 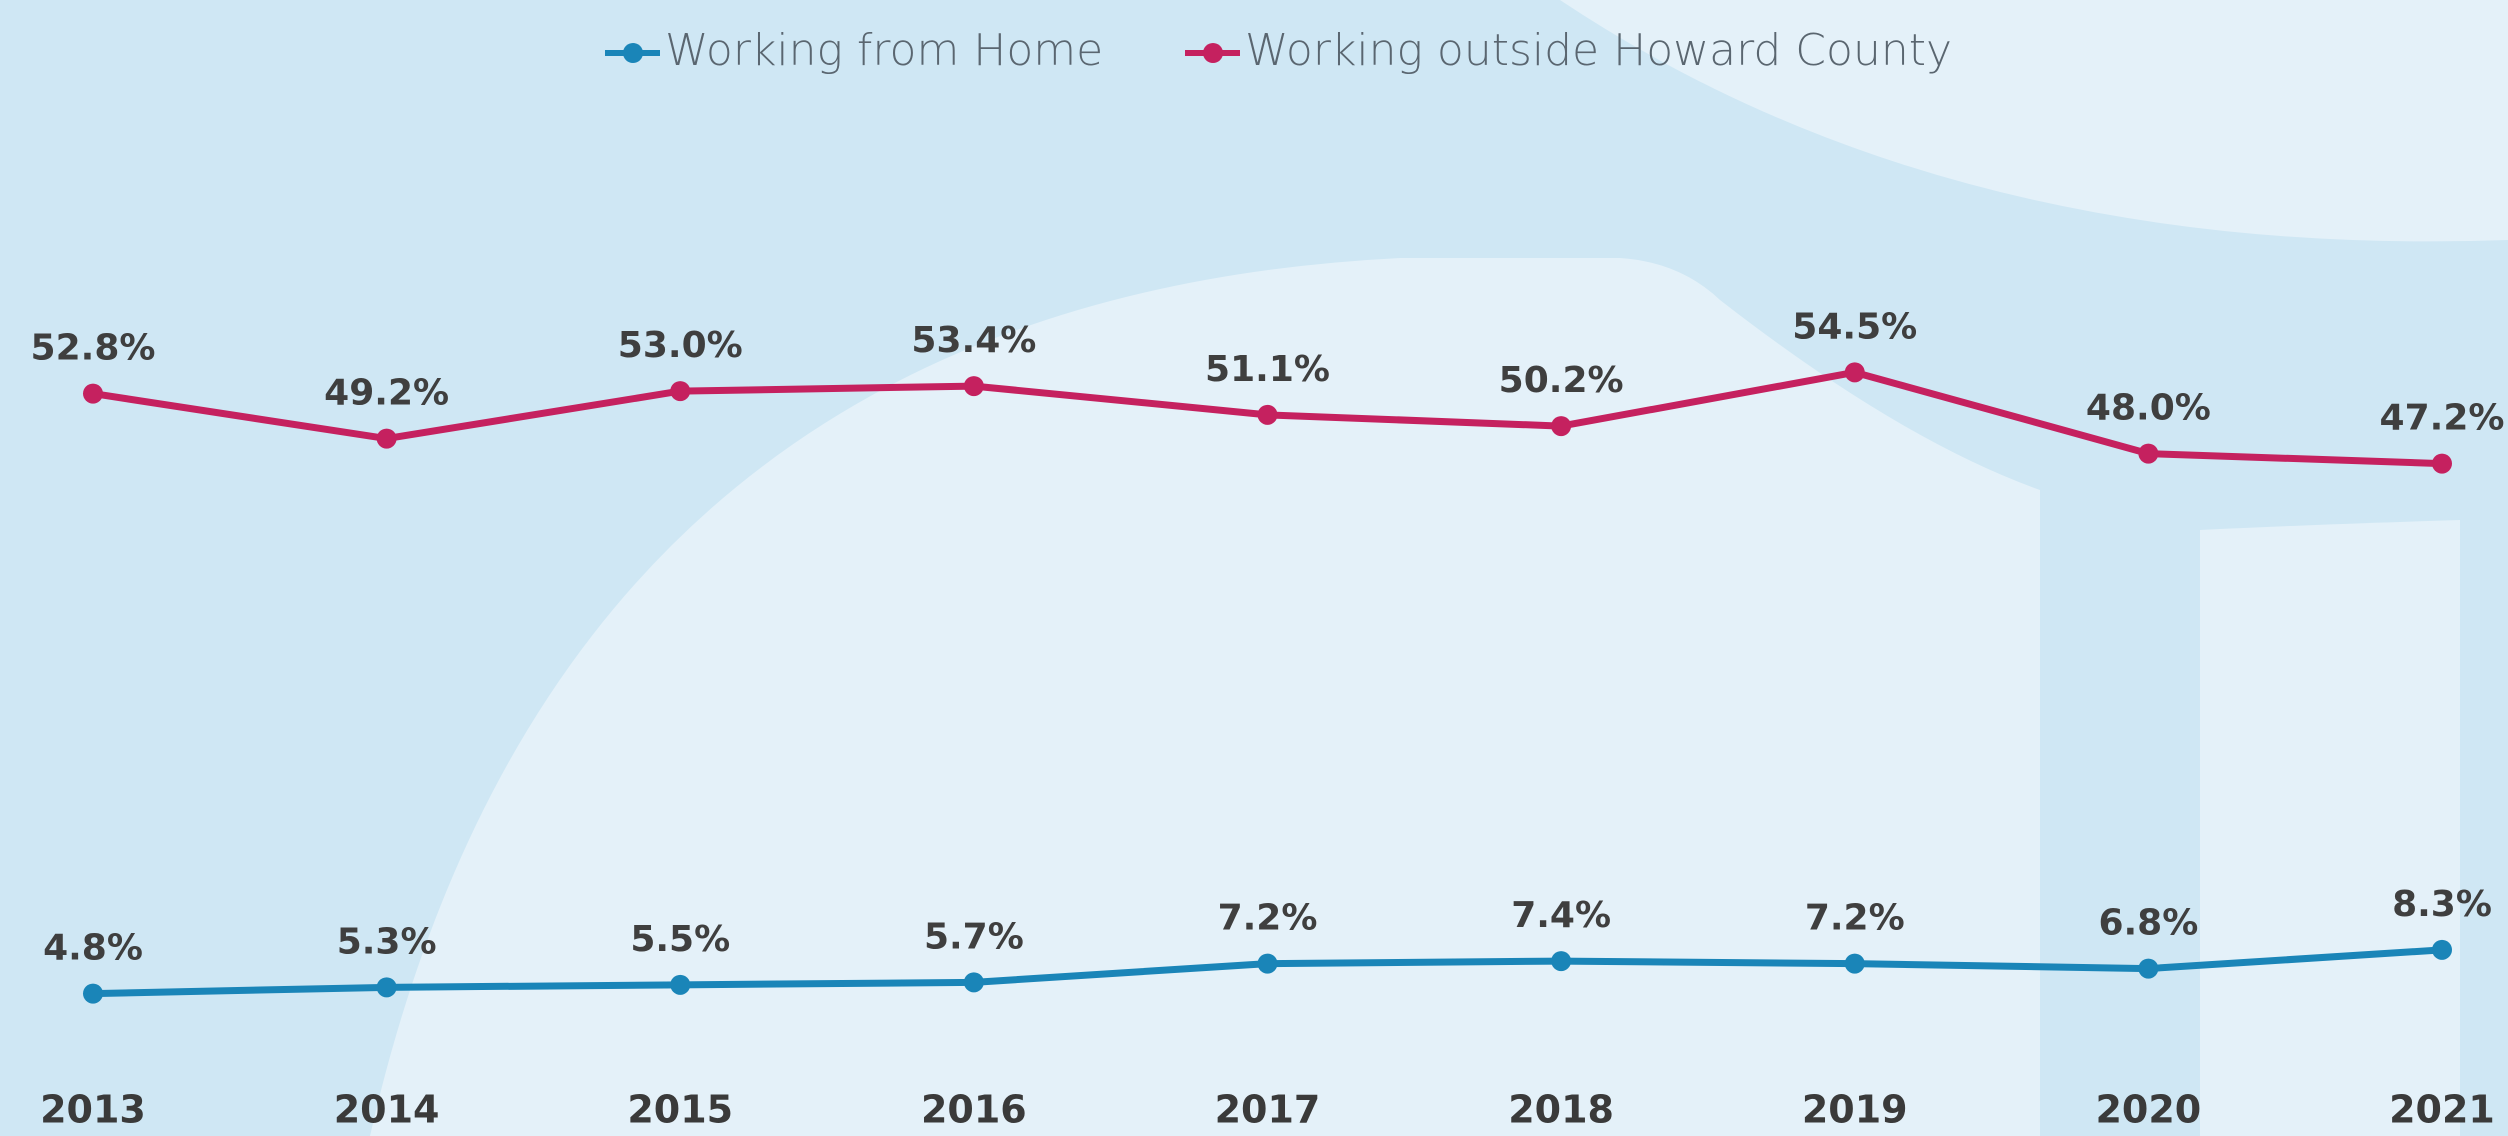 What do you see at coordinates (93, 948) in the screenshot?
I see `data-label: 4.8%` at bounding box center [93, 948].